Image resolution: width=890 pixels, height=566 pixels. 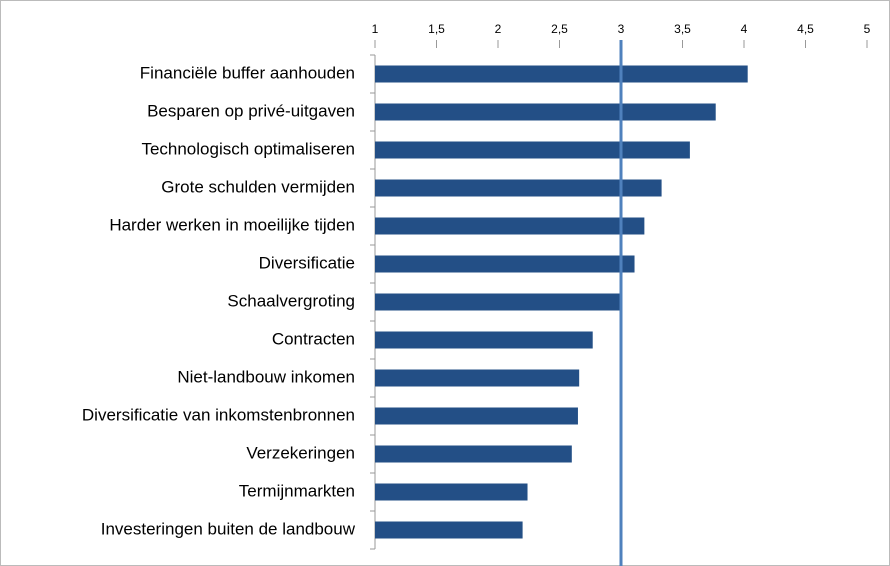 What do you see at coordinates (313, 338) in the screenshot?
I see `y-tick-label: Contracten` at bounding box center [313, 338].